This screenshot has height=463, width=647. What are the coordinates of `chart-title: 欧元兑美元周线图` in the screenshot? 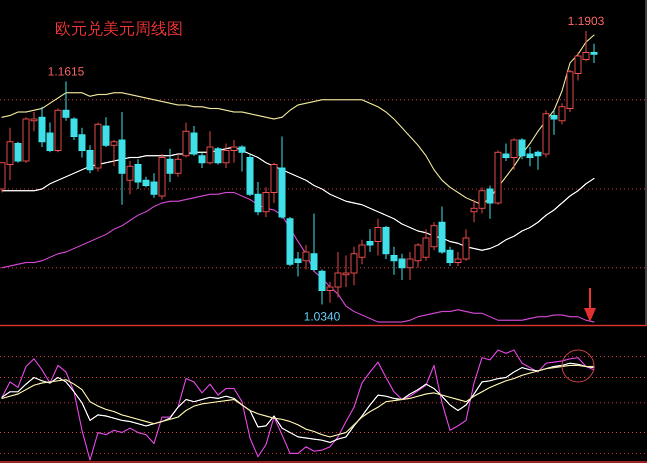 It's located at (119, 29).